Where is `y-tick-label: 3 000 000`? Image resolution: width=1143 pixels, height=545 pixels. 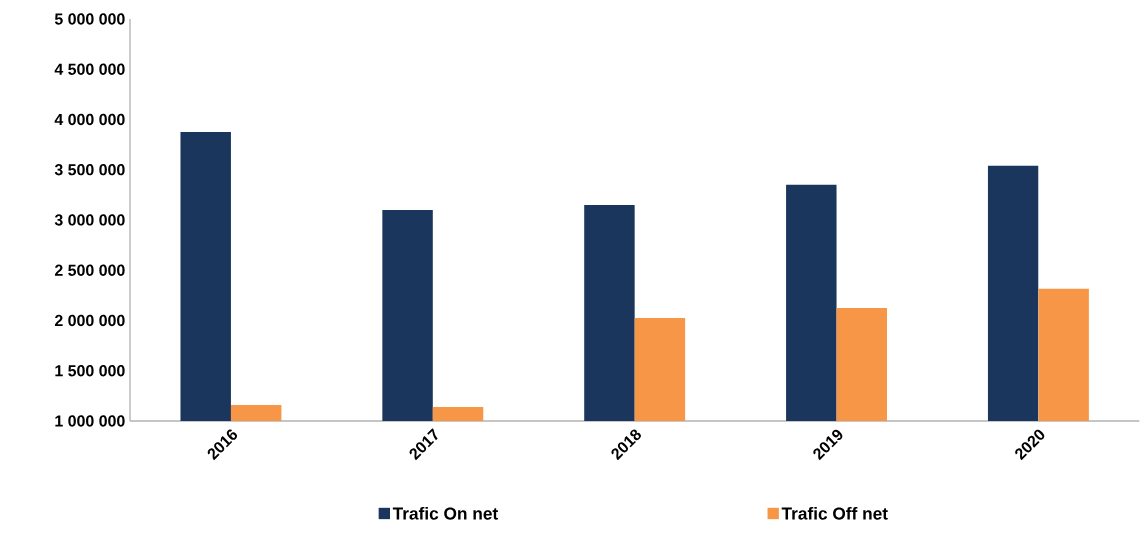 y-tick-label: 3 000 000 is located at coordinates (89, 220).